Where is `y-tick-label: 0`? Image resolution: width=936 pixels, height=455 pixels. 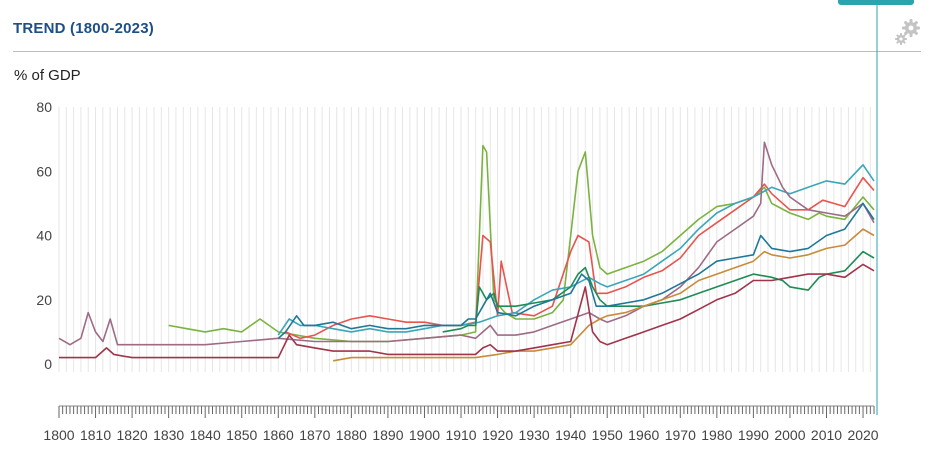 y-tick-label: 0 is located at coordinates (48, 364).